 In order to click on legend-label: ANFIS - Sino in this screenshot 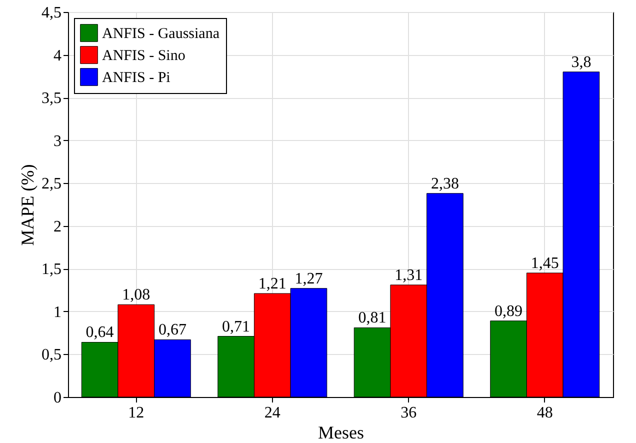, I will do `click(144, 56)`.